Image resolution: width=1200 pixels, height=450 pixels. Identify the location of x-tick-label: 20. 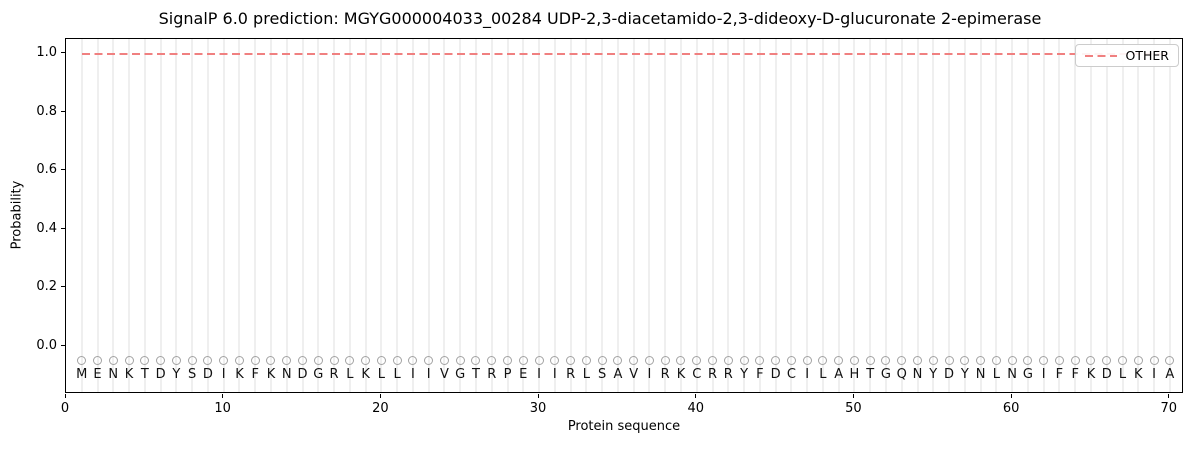
(380, 408).